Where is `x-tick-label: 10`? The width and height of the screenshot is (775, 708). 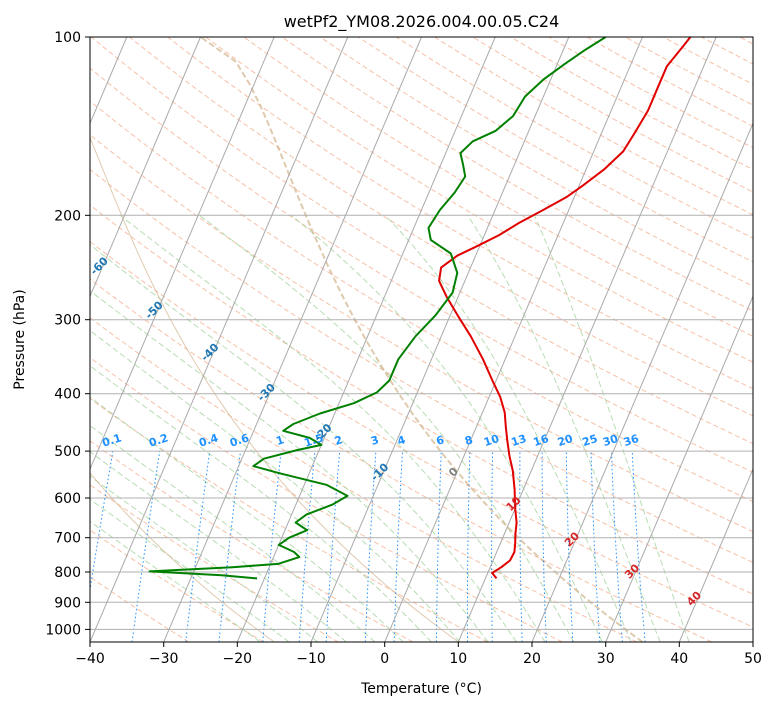
x-tick-label: 10 is located at coordinates (458, 659).